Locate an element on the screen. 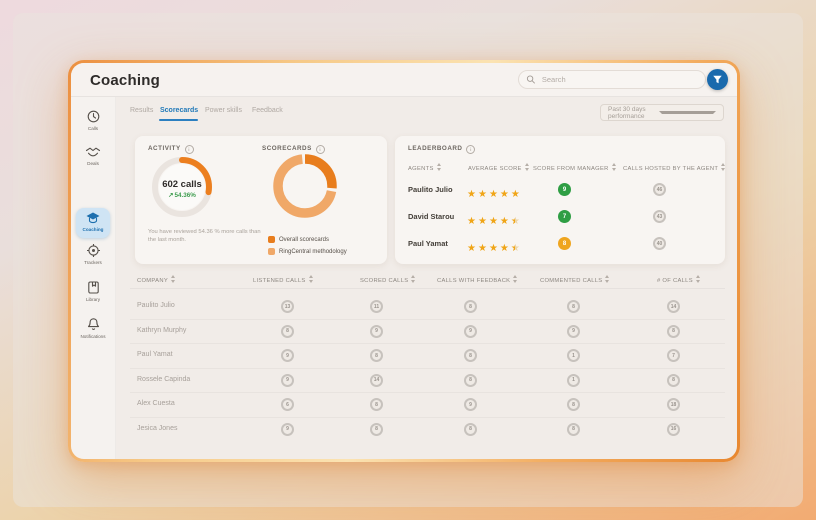 This screenshot has height=520, width=816. tab-power-skills: Power skills is located at coordinates (223, 110).